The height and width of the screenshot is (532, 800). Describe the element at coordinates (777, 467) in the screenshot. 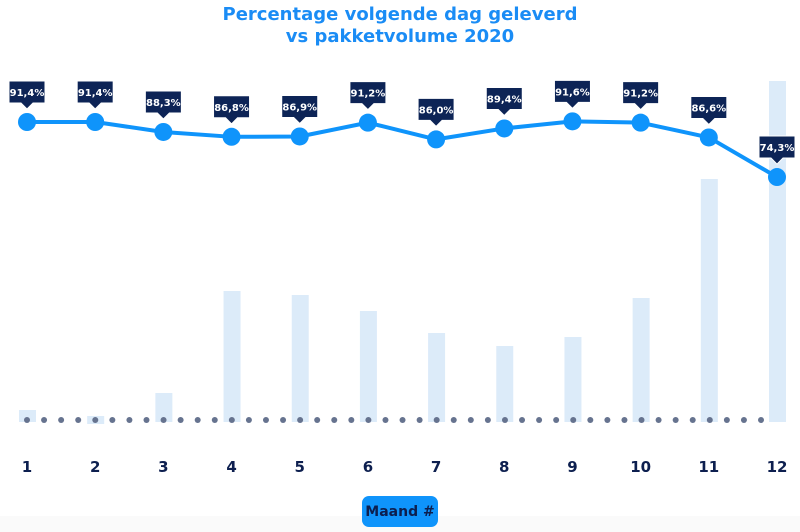

I see `x-tick-label: 12` at that location.